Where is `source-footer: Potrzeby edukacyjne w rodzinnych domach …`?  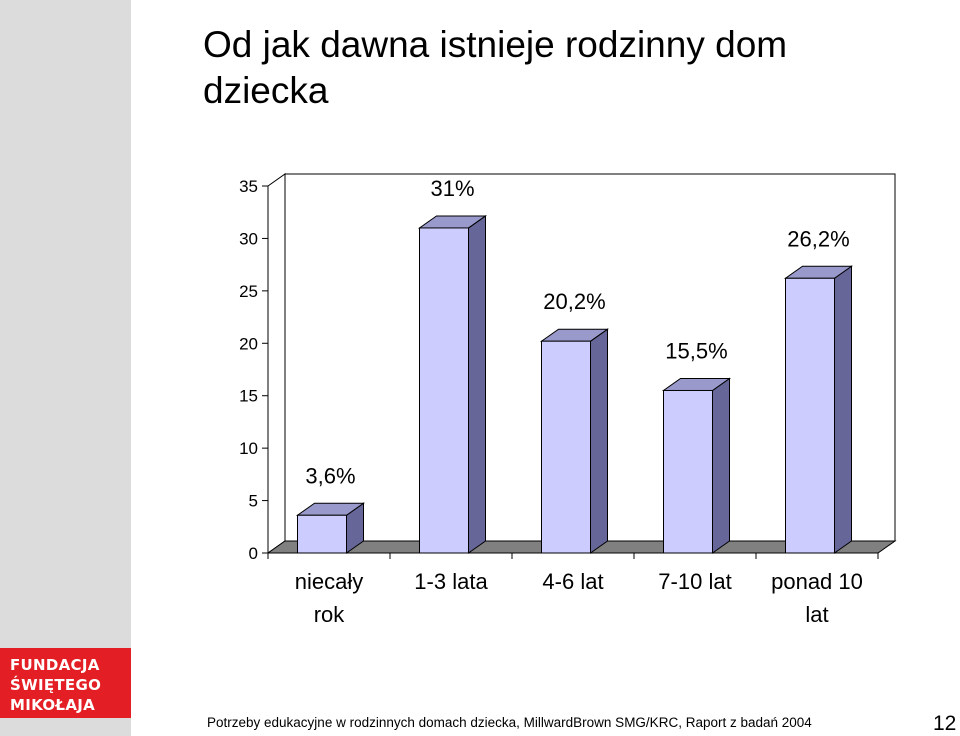
source-footer: Potrzeby edukacyjne w rodzinnych domach … is located at coordinates (509, 722).